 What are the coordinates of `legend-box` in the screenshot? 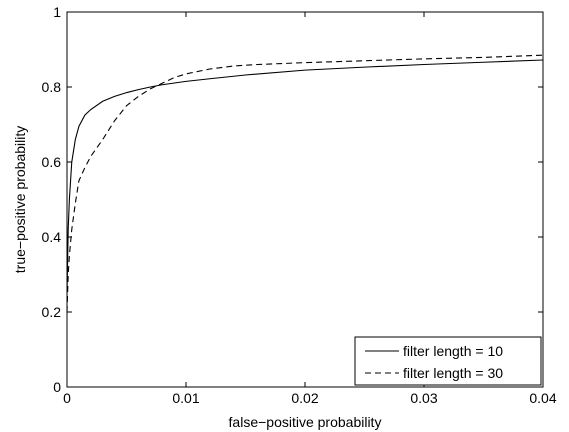 It's located at (448, 361).